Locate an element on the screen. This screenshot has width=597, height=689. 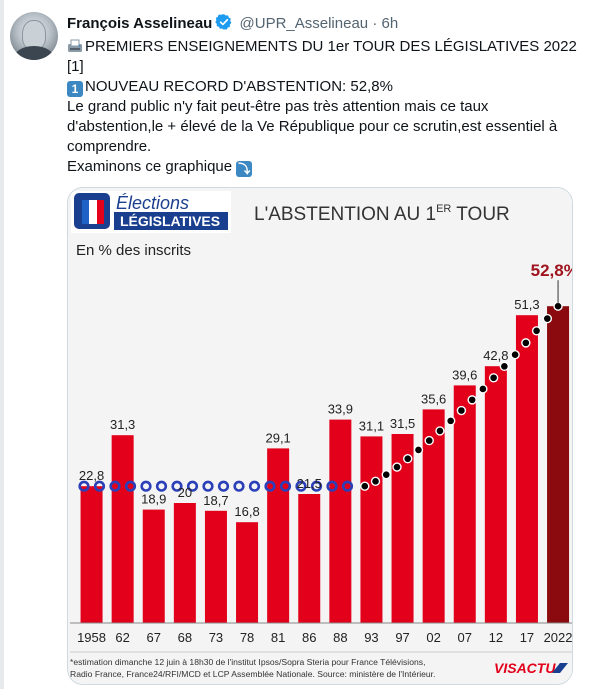
avatar-shoulders is located at coordinates (34, 53).